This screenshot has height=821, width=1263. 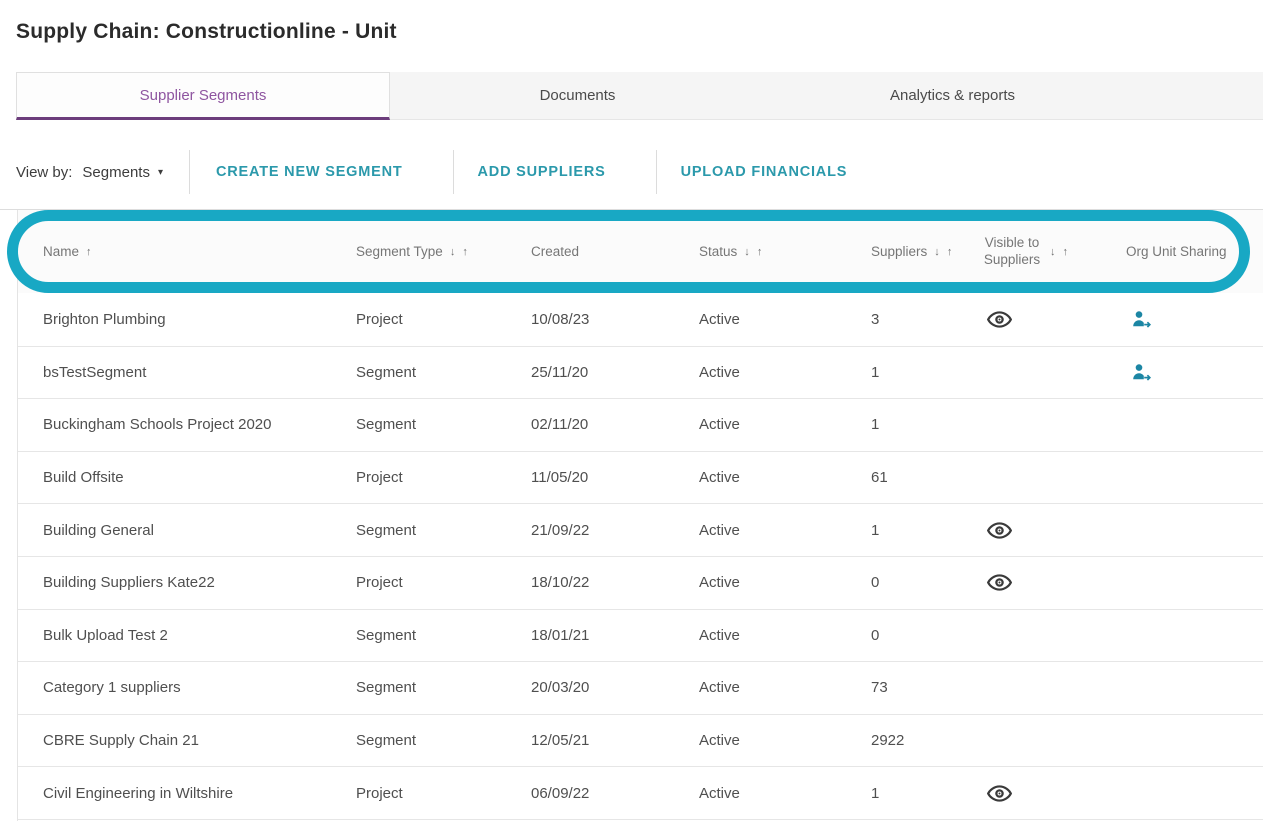 What do you see at coordinates (309, 172) in the screenshot?
I see `create-new-segment-button: CREATE NEW SEGMENT` at bounding box center [309, 172].